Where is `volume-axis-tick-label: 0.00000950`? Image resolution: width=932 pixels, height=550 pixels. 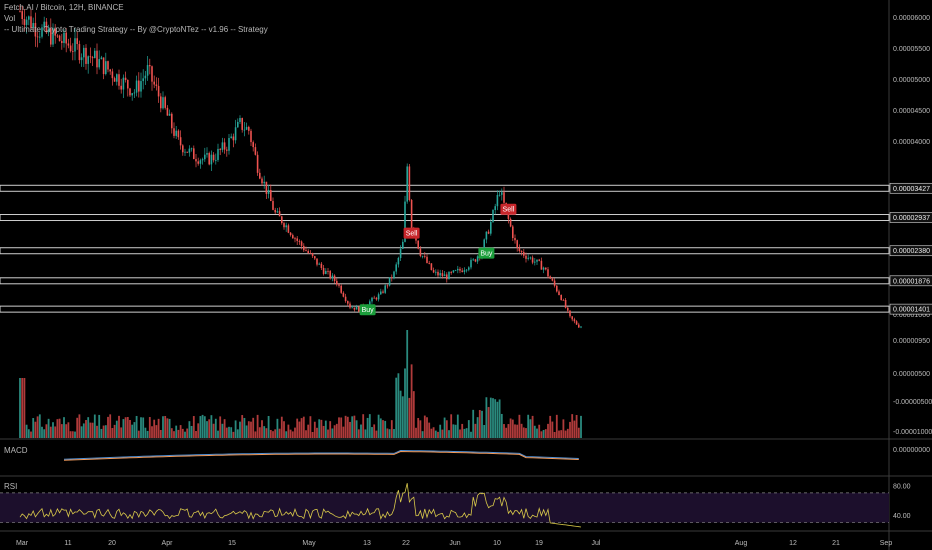 volume-axis-tick-label: 0.00000950 is located at coordinates (911, 341).